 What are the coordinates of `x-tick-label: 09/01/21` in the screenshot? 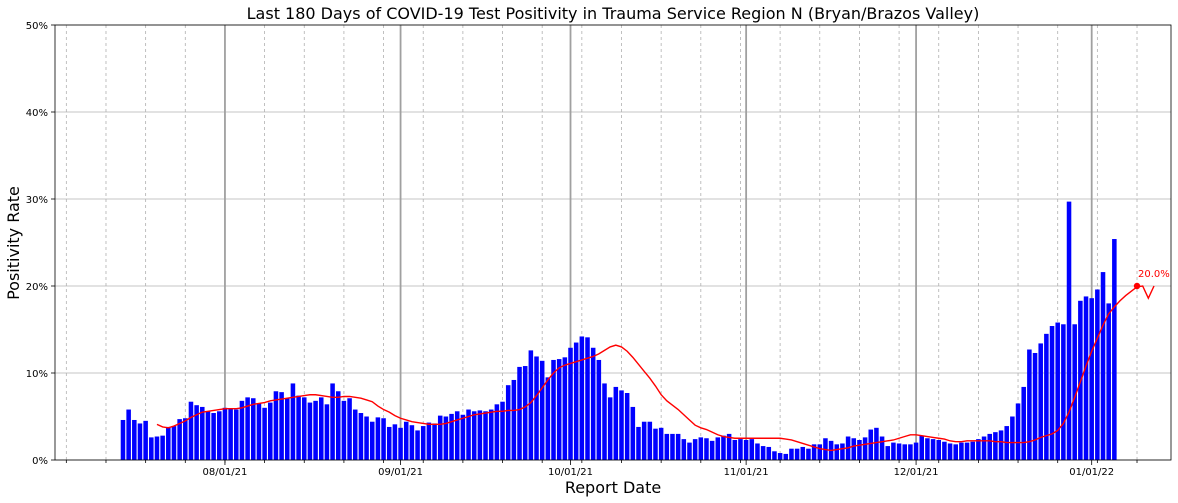 It's located at (400, 472).